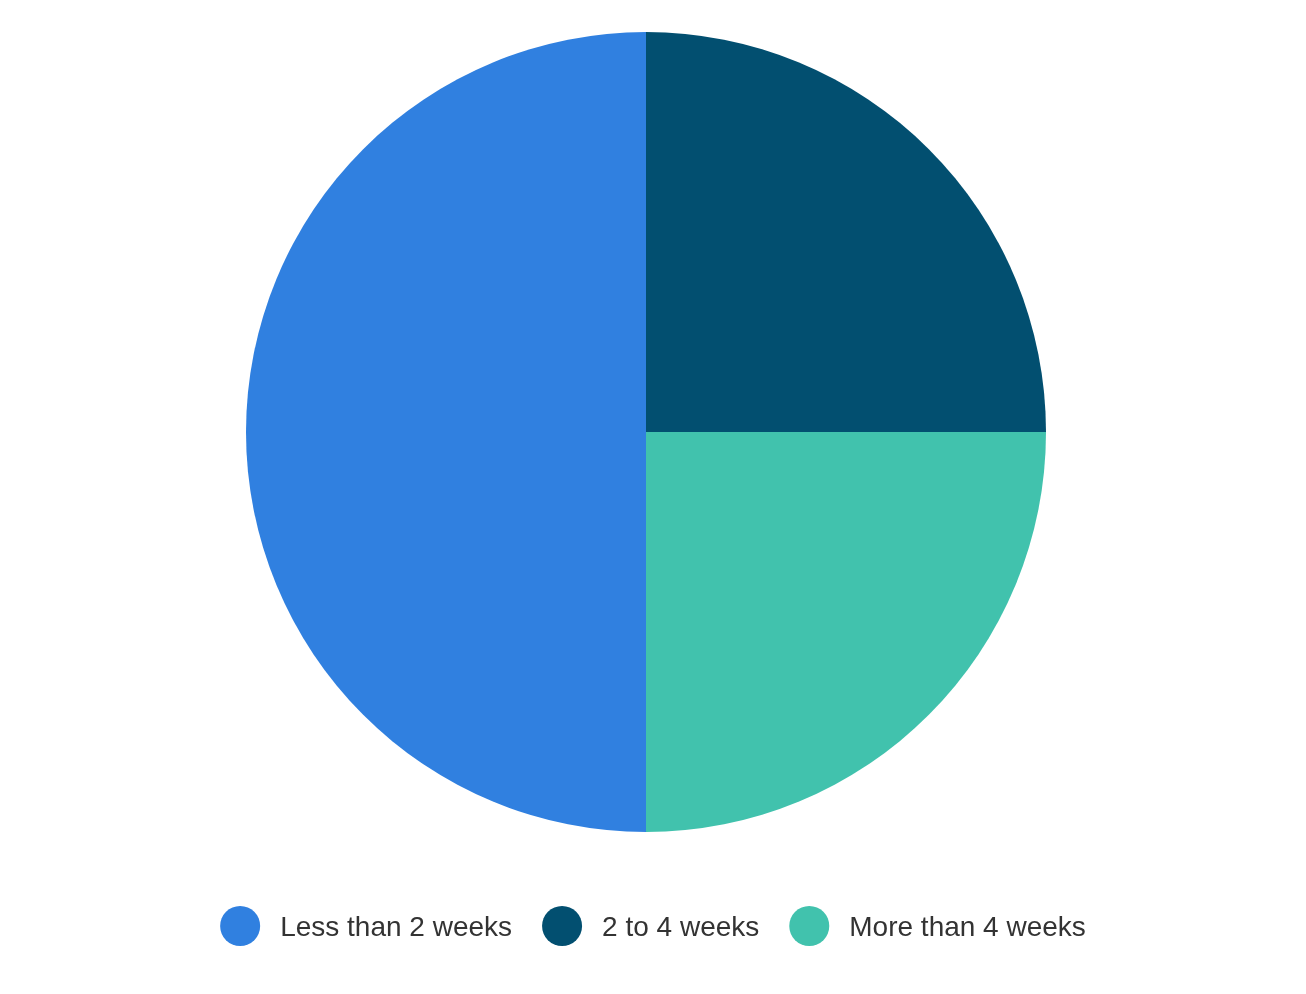 Image resolution: width=1306 pixels, height=994 pixels. Describe the element at coordinates (396, 926) in the screenshot. I see `legend-label: Less than 2 weeks` at that location.